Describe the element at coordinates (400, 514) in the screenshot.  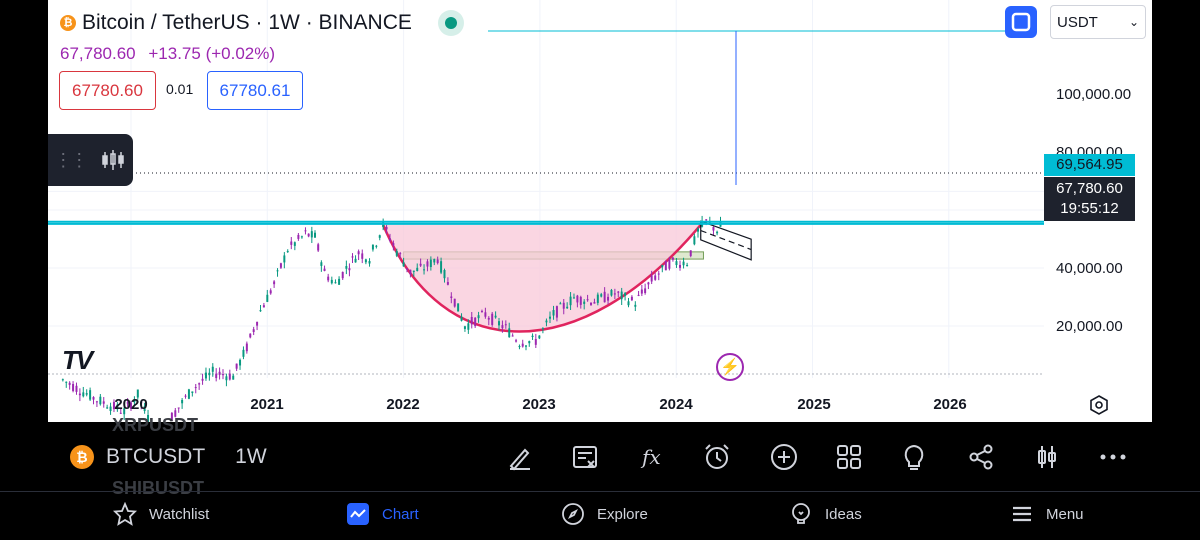
I see `nav-chart-label: Chart` at that location.